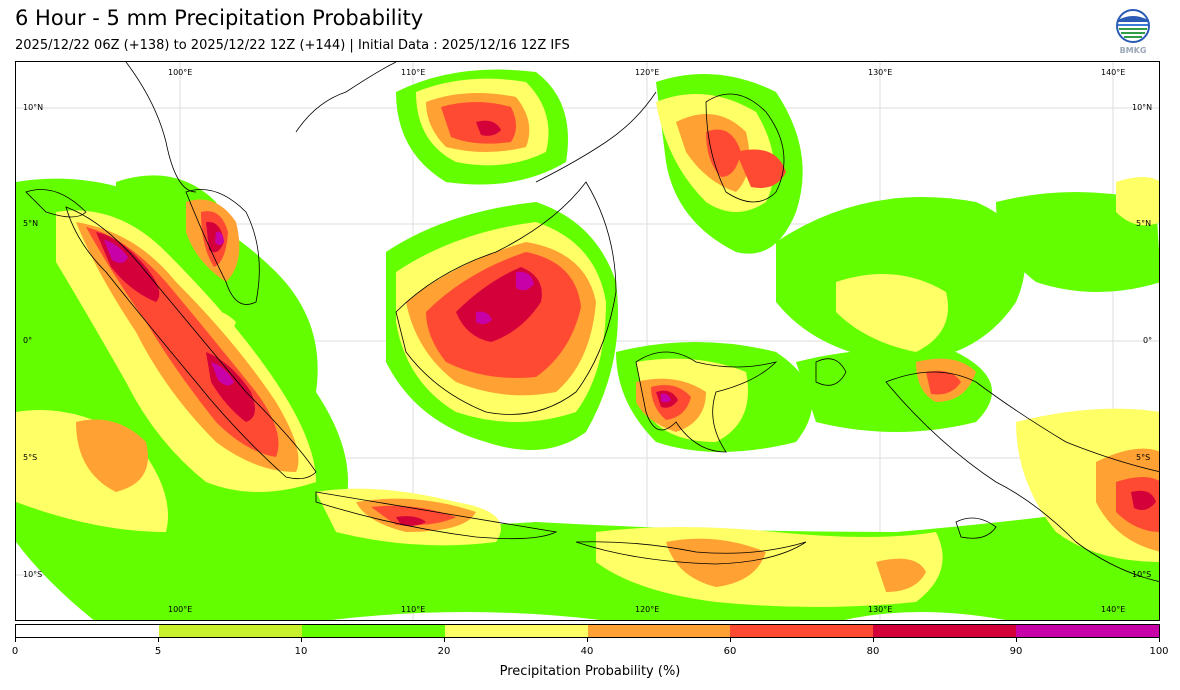 The height and width of the screenshot is (690, 1180). I want to click on logo-text: BMKG, so click(1133, 50).